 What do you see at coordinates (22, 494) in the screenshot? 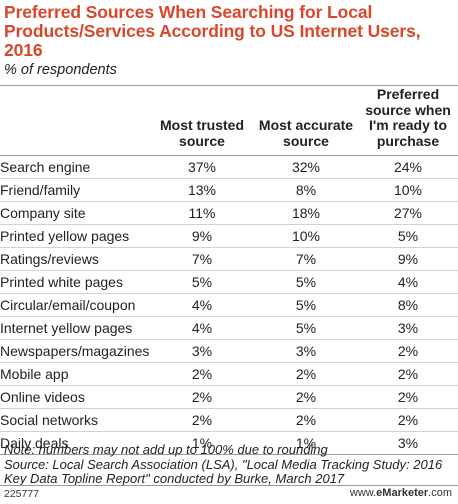
I see `chart-id: 225777` at bounding box center [22, 494].